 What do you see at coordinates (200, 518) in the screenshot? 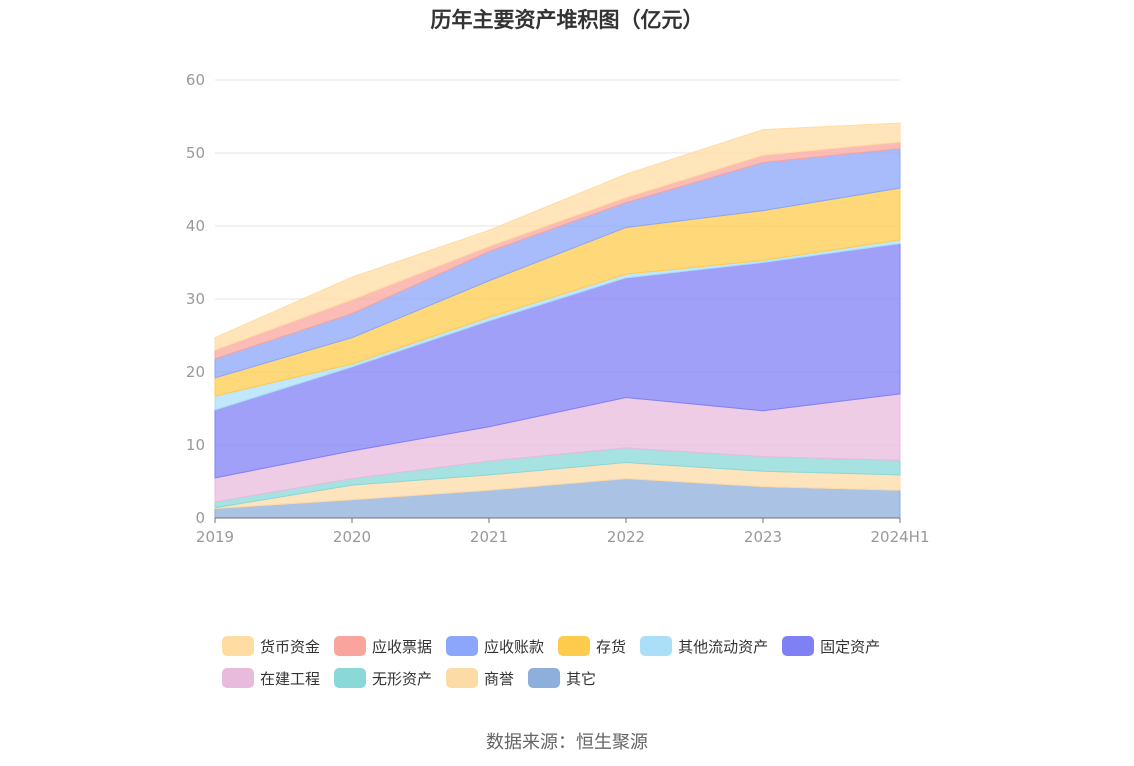
I see `y-tick-label: 0` at bounding box center [200, 518].